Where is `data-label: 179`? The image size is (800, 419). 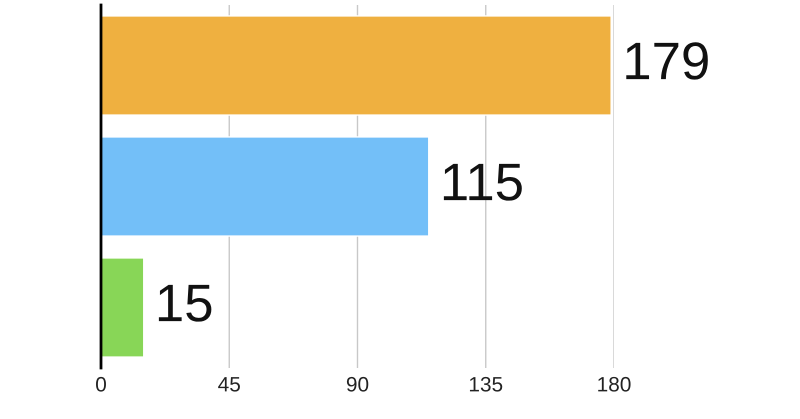
data-label: 179 is located at coordinates (667, 61).